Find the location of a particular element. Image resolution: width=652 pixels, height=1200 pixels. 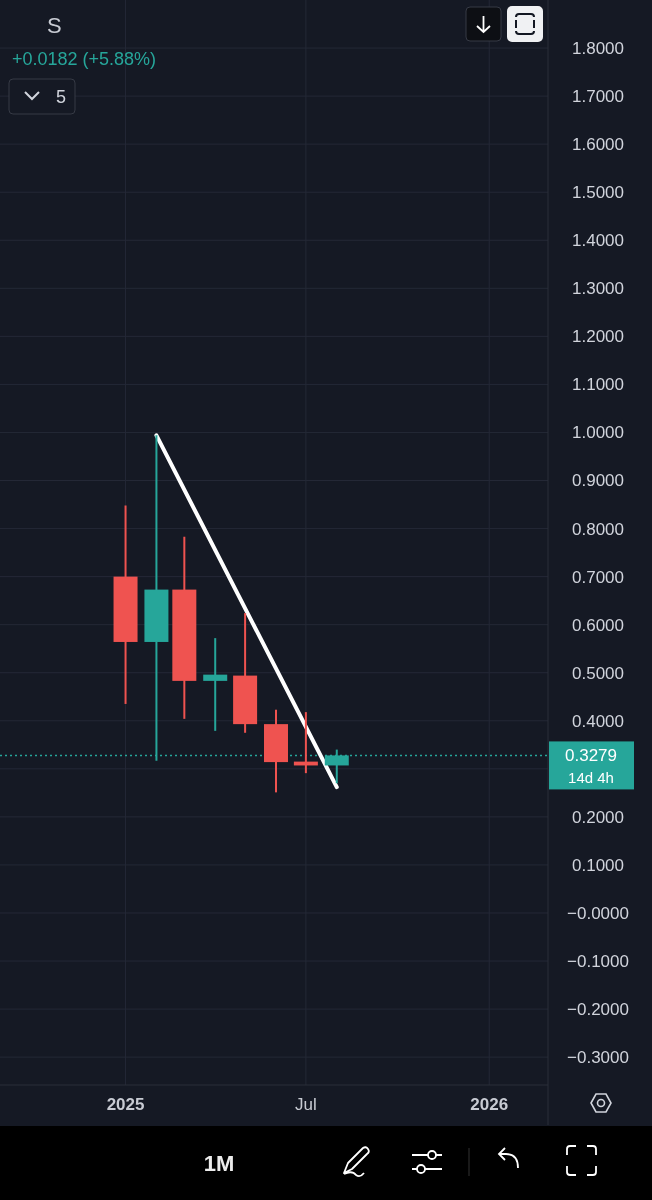

text: 14d 4h is located at coordinates (591, 777).